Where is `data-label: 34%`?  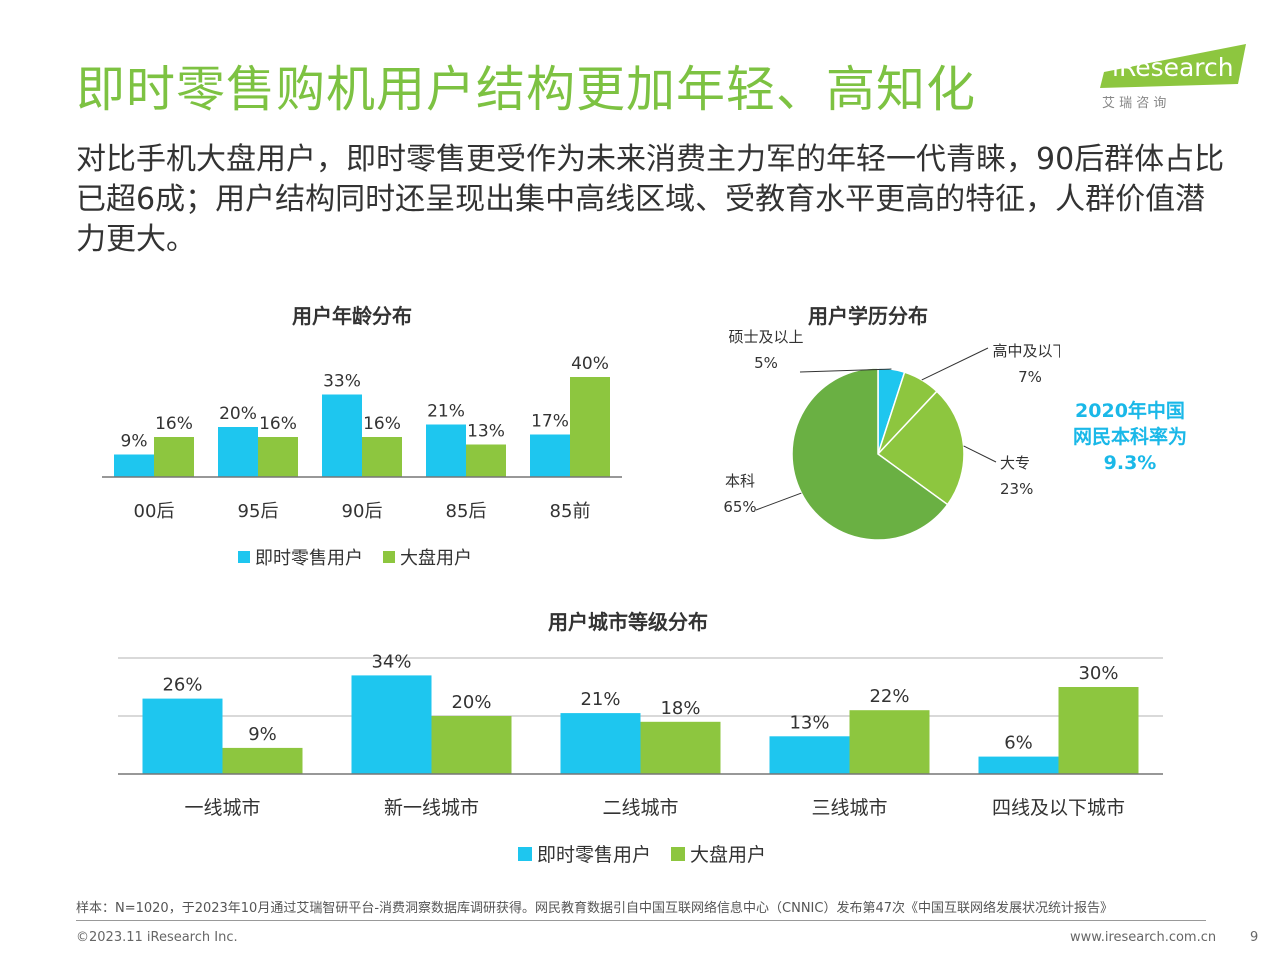 data-label: 34% is located at coordinates (391, 661).